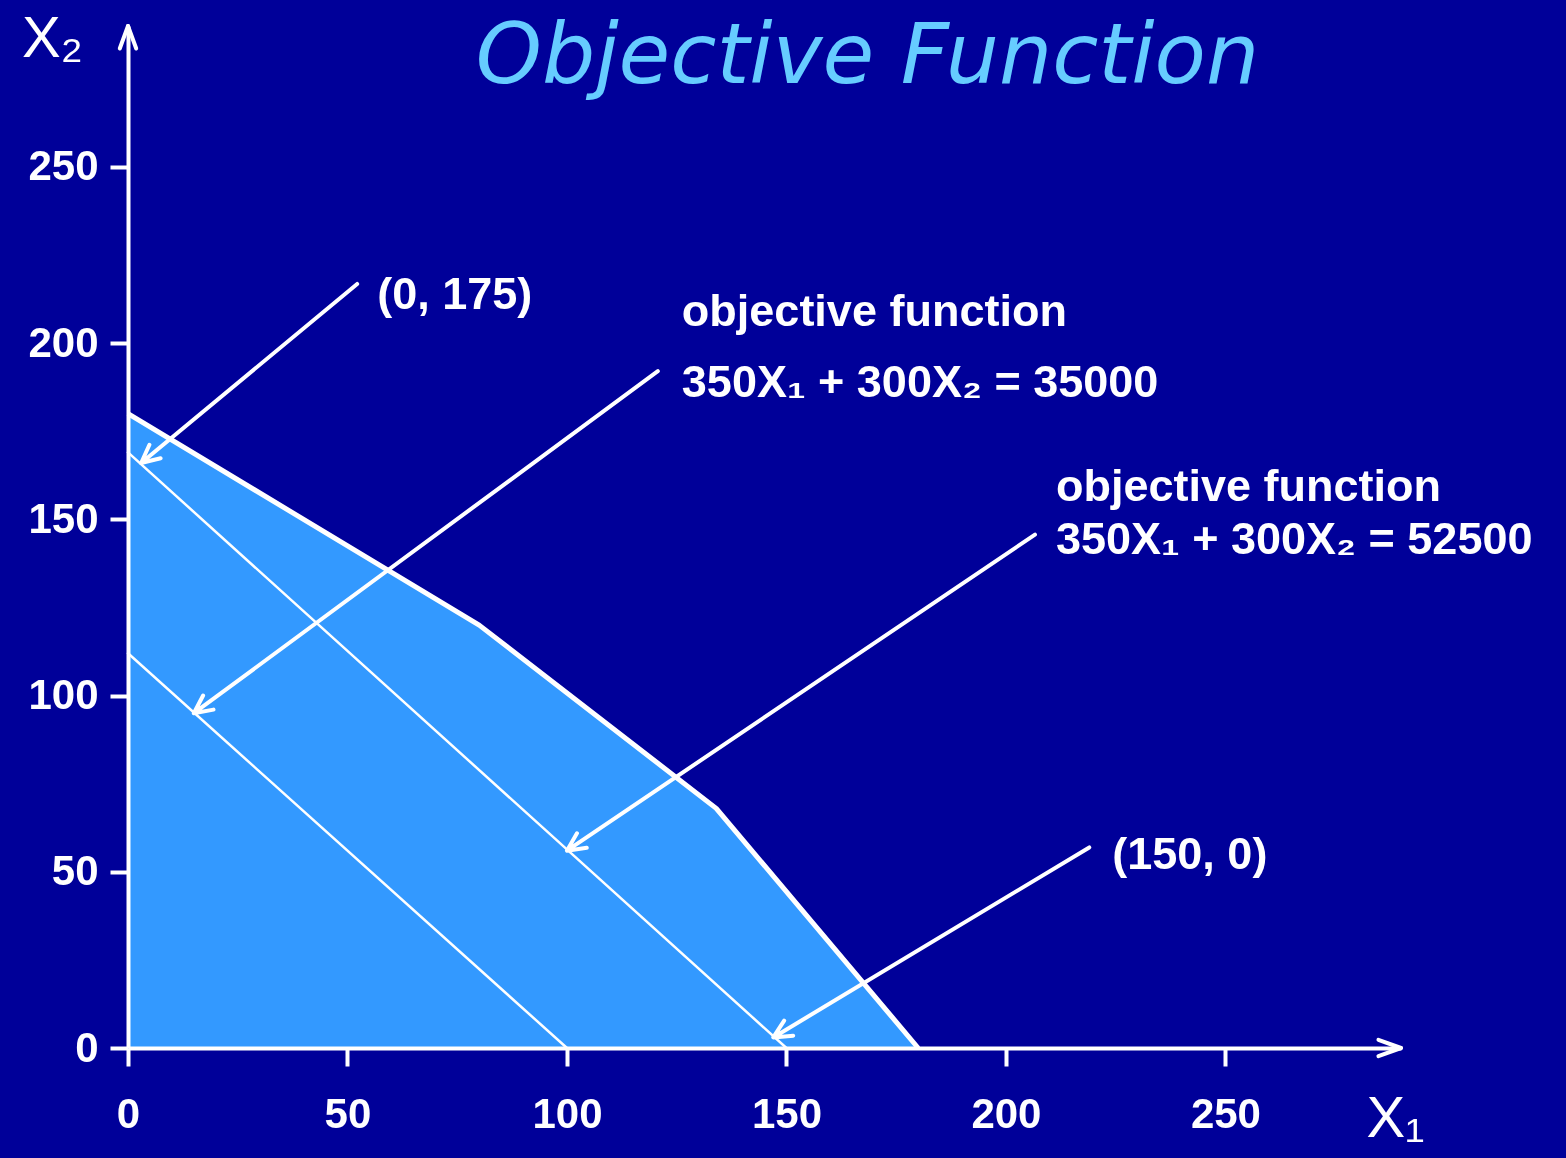 The image size is (1566, 1158). What do you see at coordinates (786, 1113) in the screenshot?
I see `x-tick-label: 150` at bounding box center [786, 1113].